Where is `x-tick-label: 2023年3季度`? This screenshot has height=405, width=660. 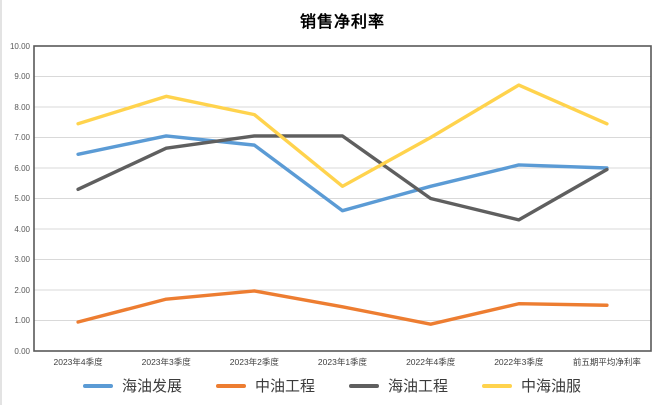
x-tick-label: 2023年3季度 is located at coordinates (166, 362).